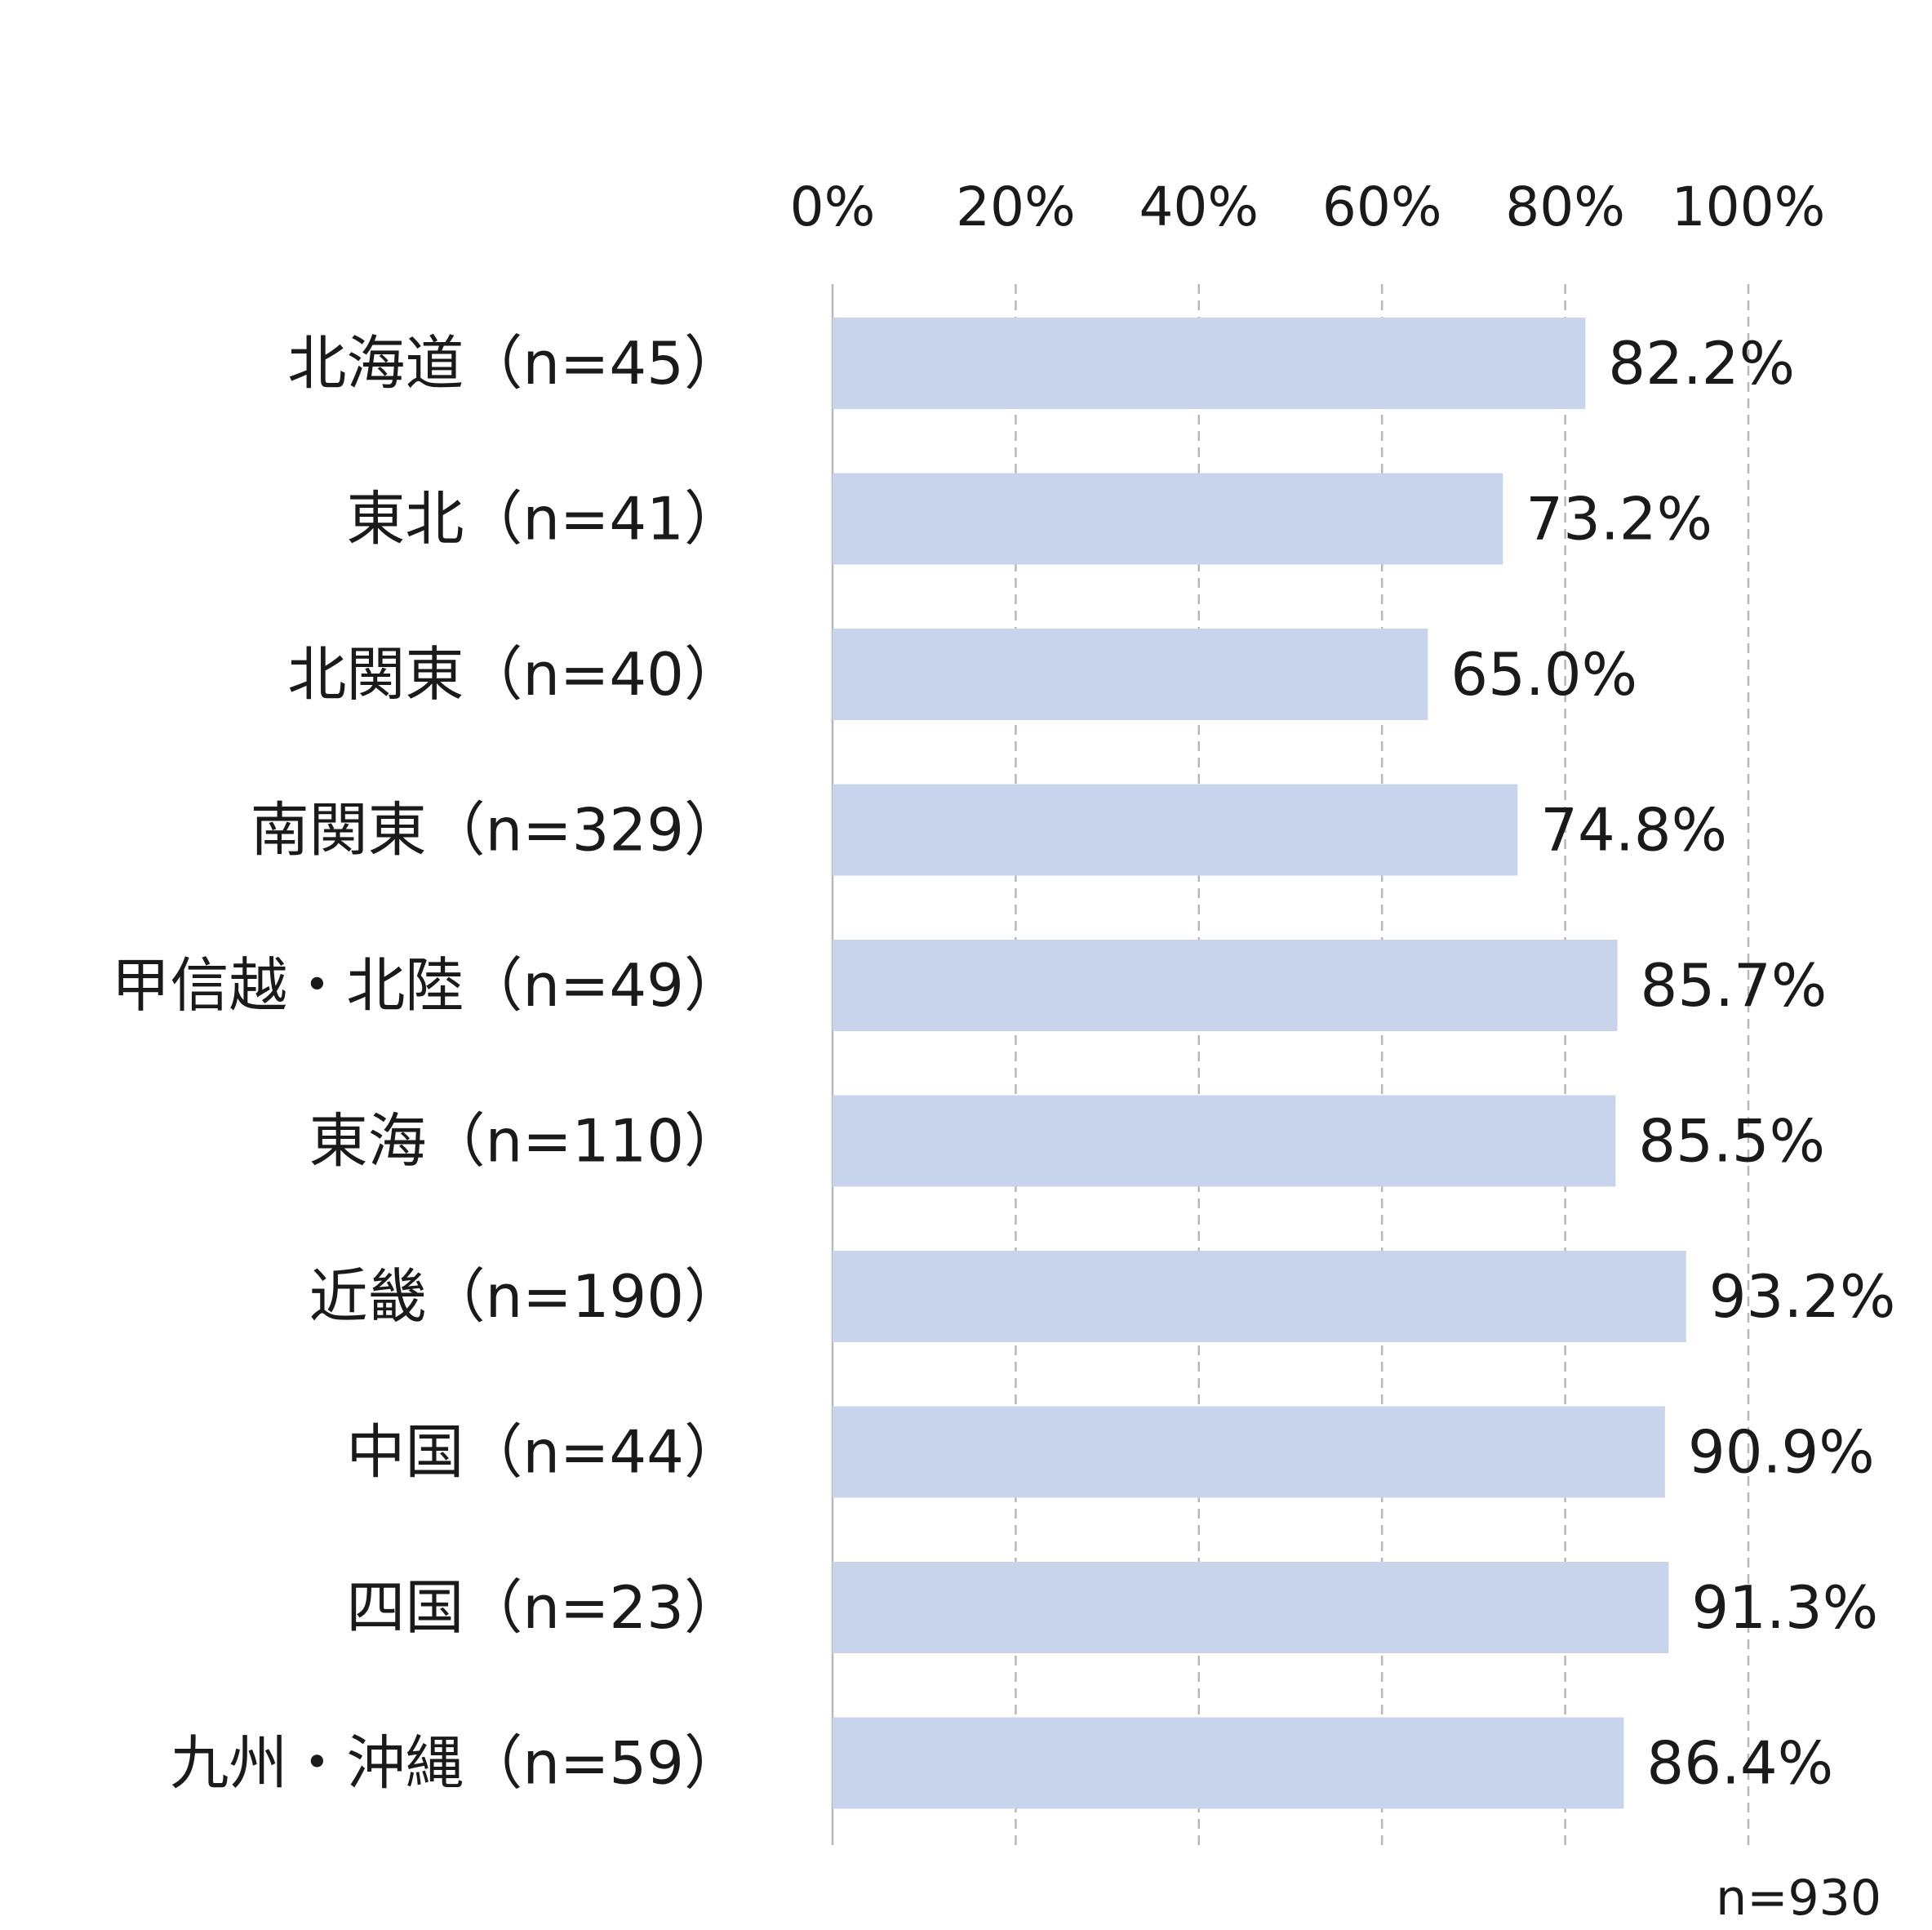  What do you see at coordinates (526, 1296) in the screenshot?
I see `category-label: 近畿（n=190）` at bounding box center [526, 1296].